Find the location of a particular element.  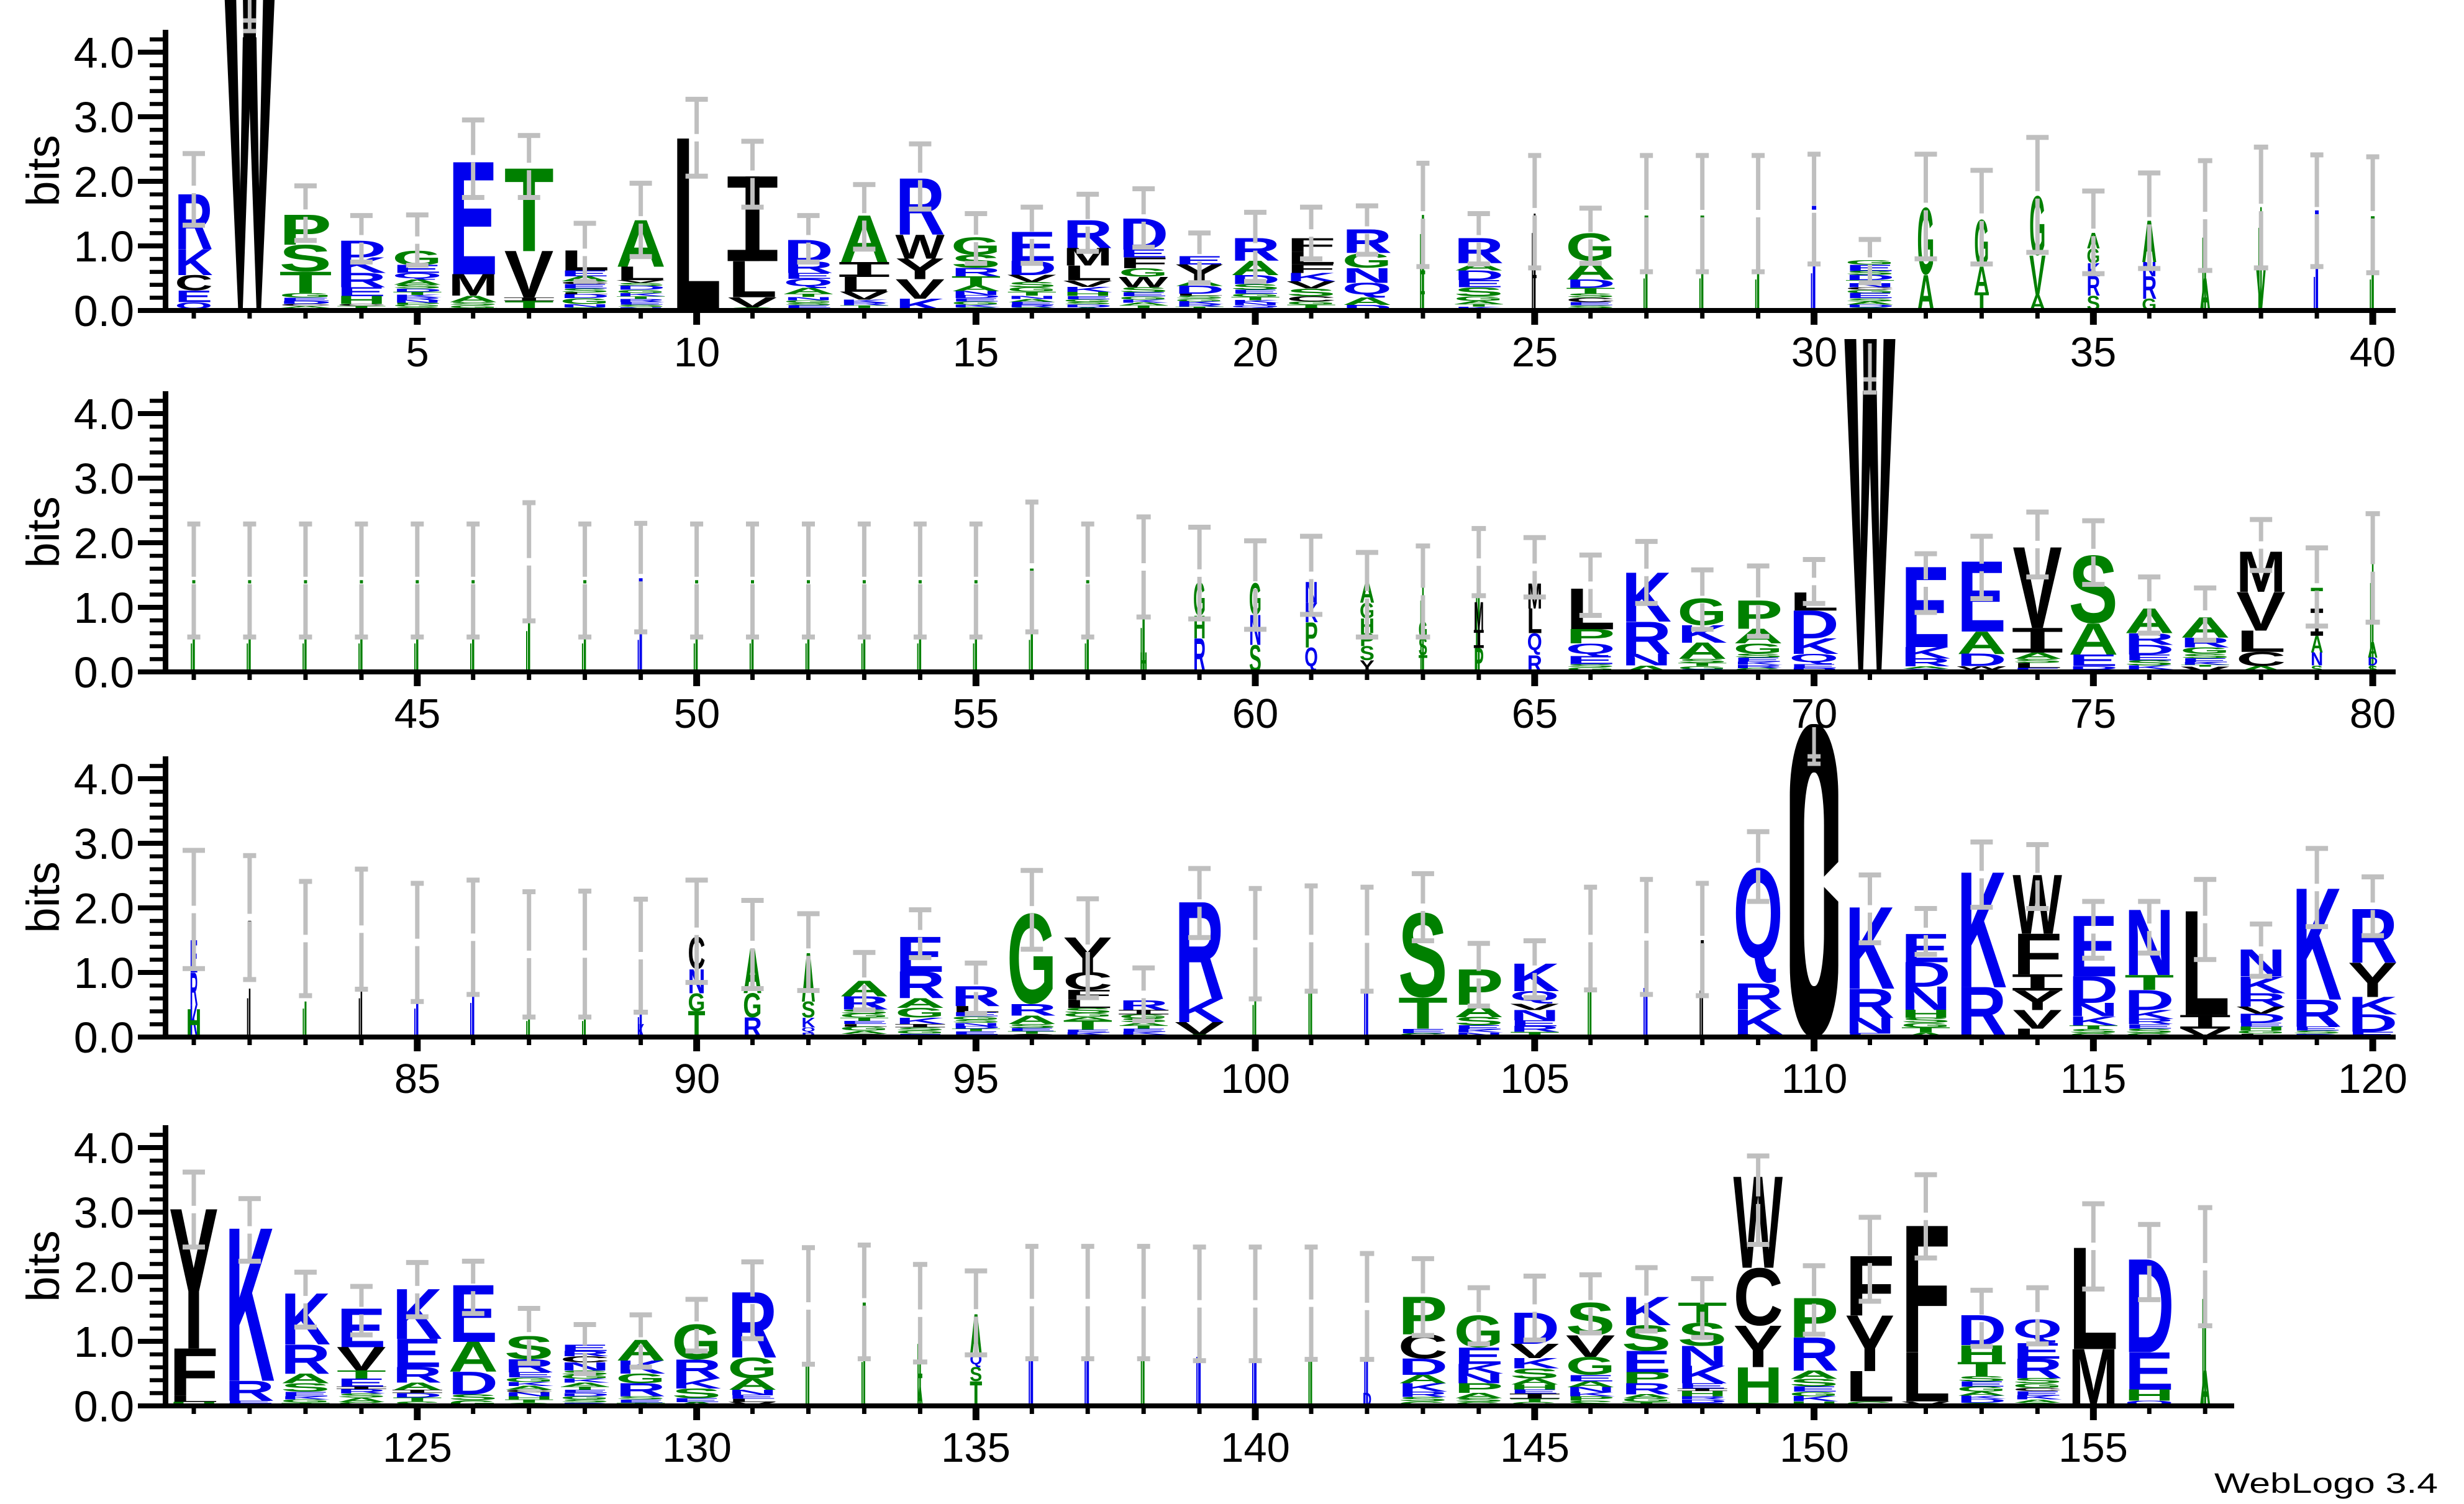

svg-text: 95 is located at coordinates (976, 1079).